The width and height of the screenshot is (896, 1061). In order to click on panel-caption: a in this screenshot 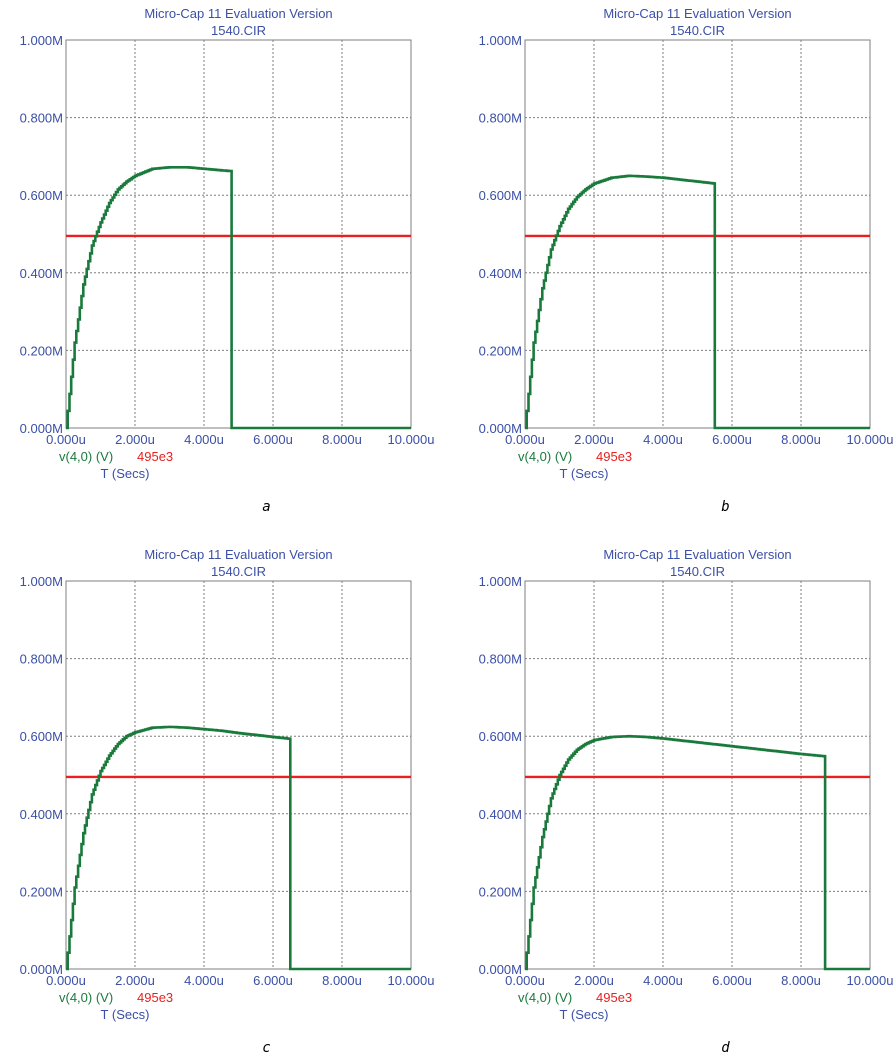, I will do `click(266, 507)`.